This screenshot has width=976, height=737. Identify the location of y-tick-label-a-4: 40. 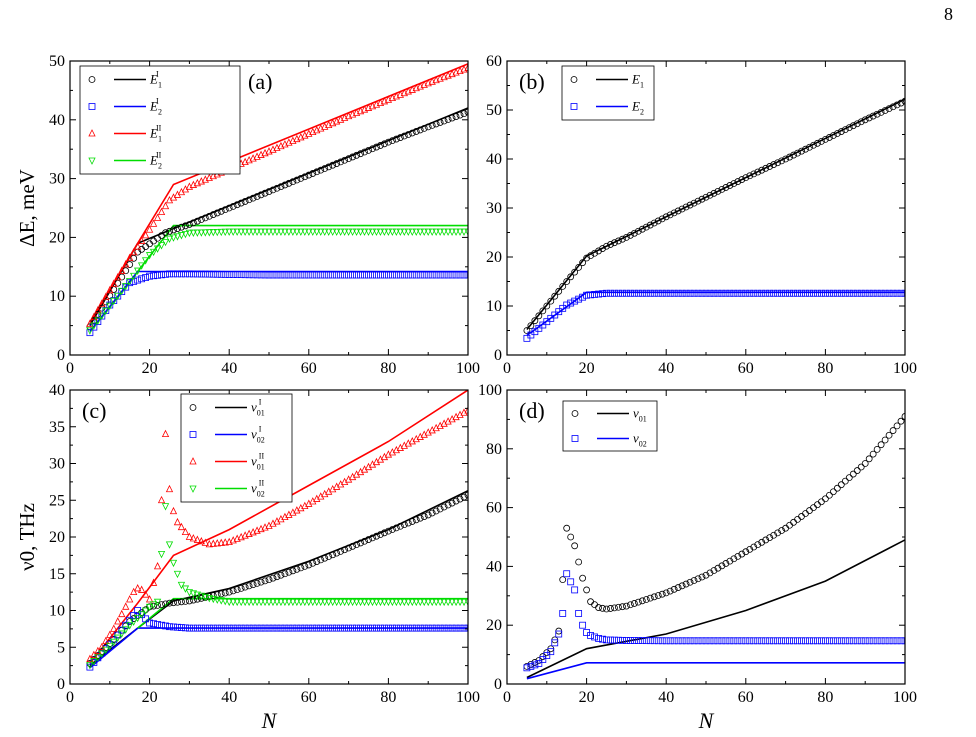
(57, 120).